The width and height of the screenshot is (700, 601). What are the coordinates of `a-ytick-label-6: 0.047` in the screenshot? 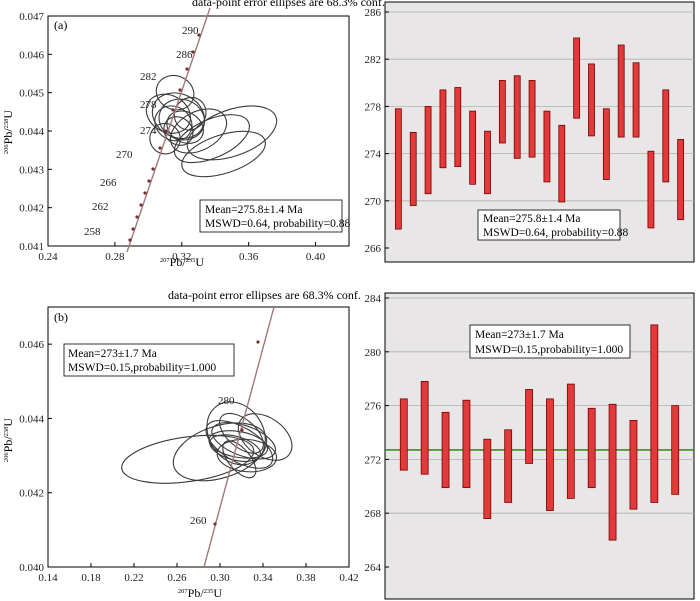 It's located at (31, 17).